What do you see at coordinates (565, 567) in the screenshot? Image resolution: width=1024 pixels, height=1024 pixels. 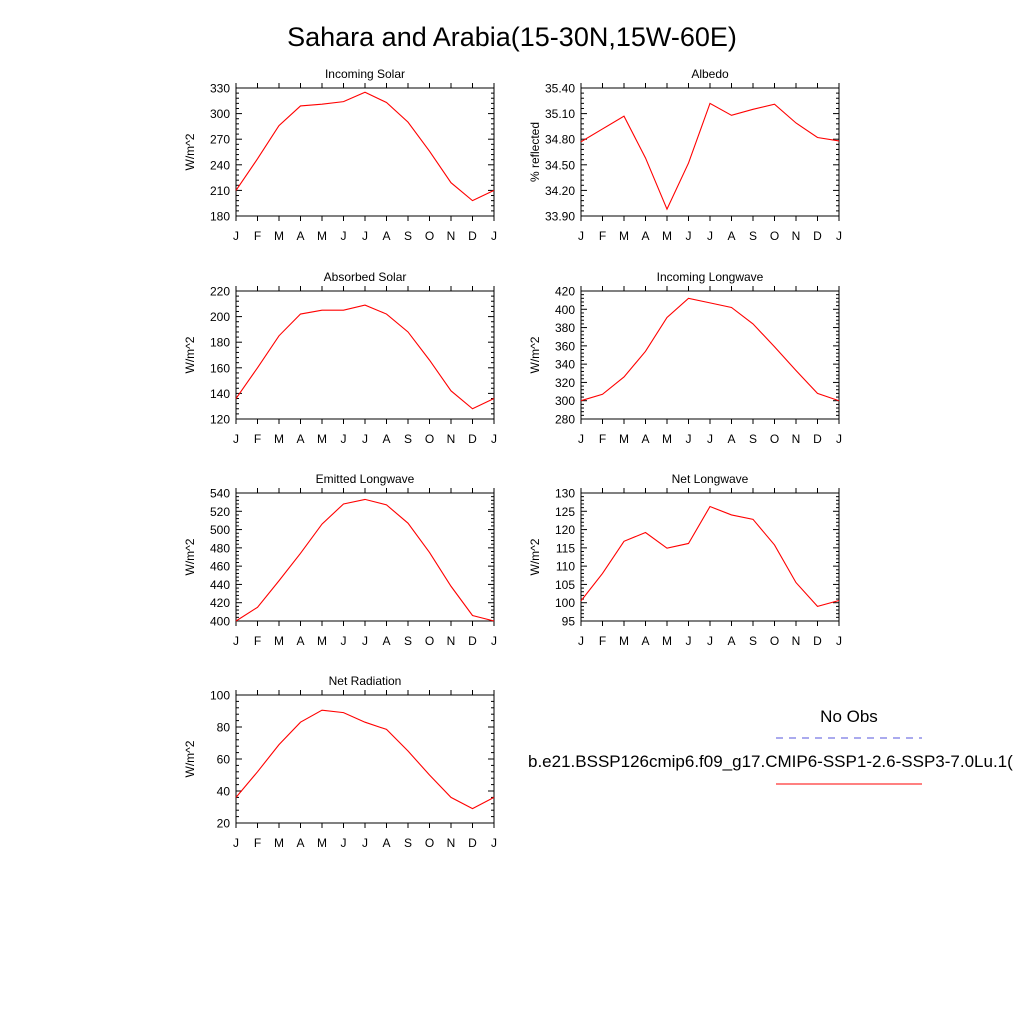 I see `y-tick-label: 110` at bounding box center [565, 567].